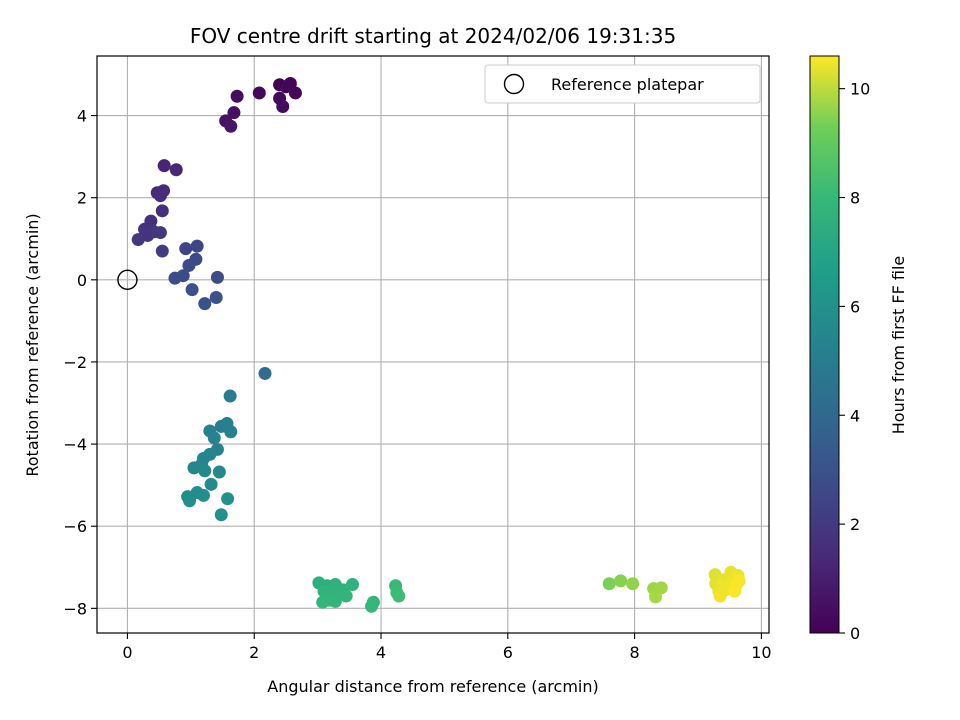  What do you see at coordinates (254, 652) in the screenshot?
I see `x-tick-label: 2` at bounding box center [254, 652].